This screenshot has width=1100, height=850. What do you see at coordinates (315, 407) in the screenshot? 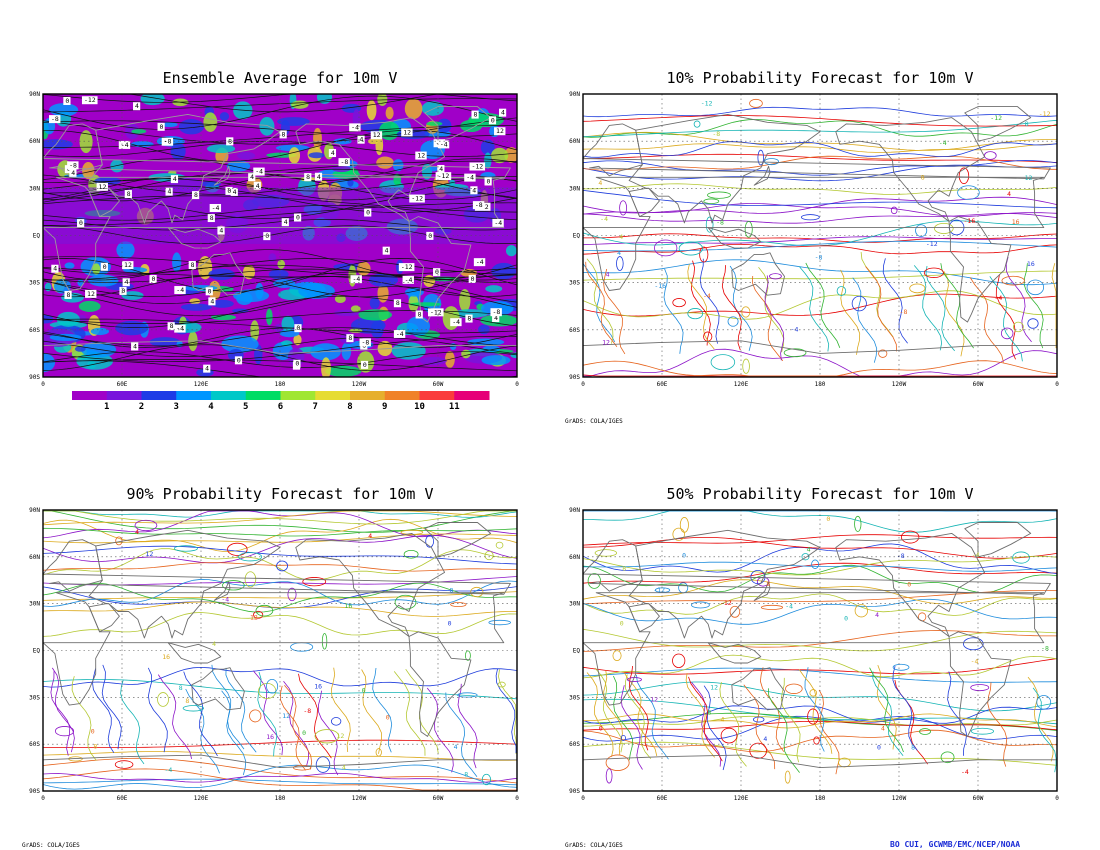
I see `colorbar-tick-label: 7` at bounding box center [315, 407].